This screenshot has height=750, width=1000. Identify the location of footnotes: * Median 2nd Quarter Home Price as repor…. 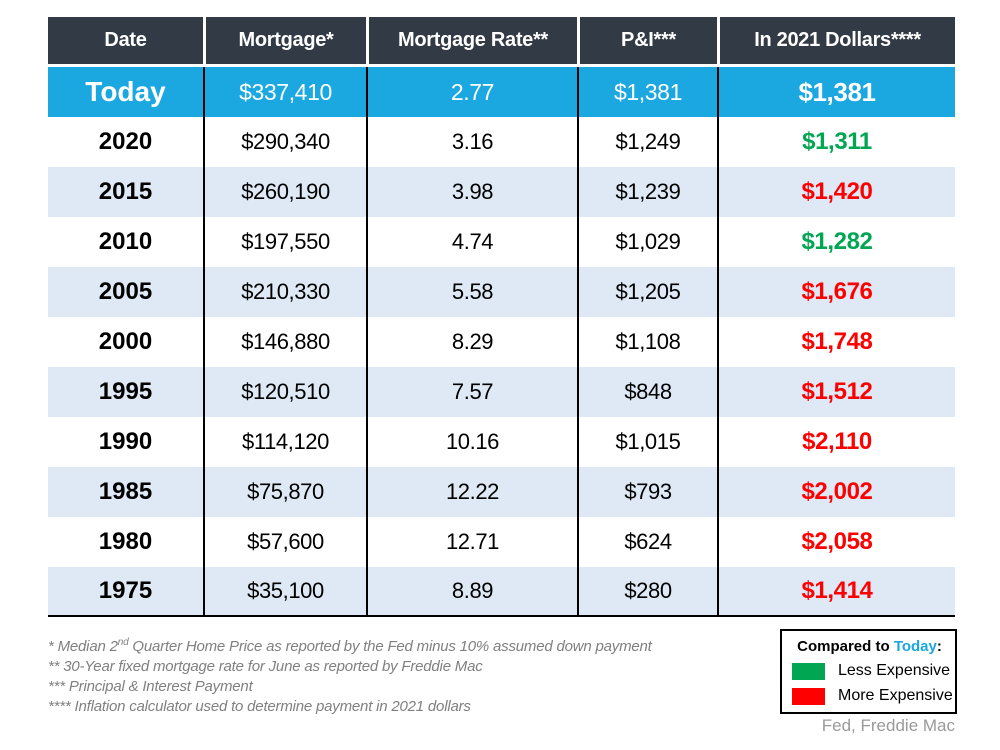
(398, 675).